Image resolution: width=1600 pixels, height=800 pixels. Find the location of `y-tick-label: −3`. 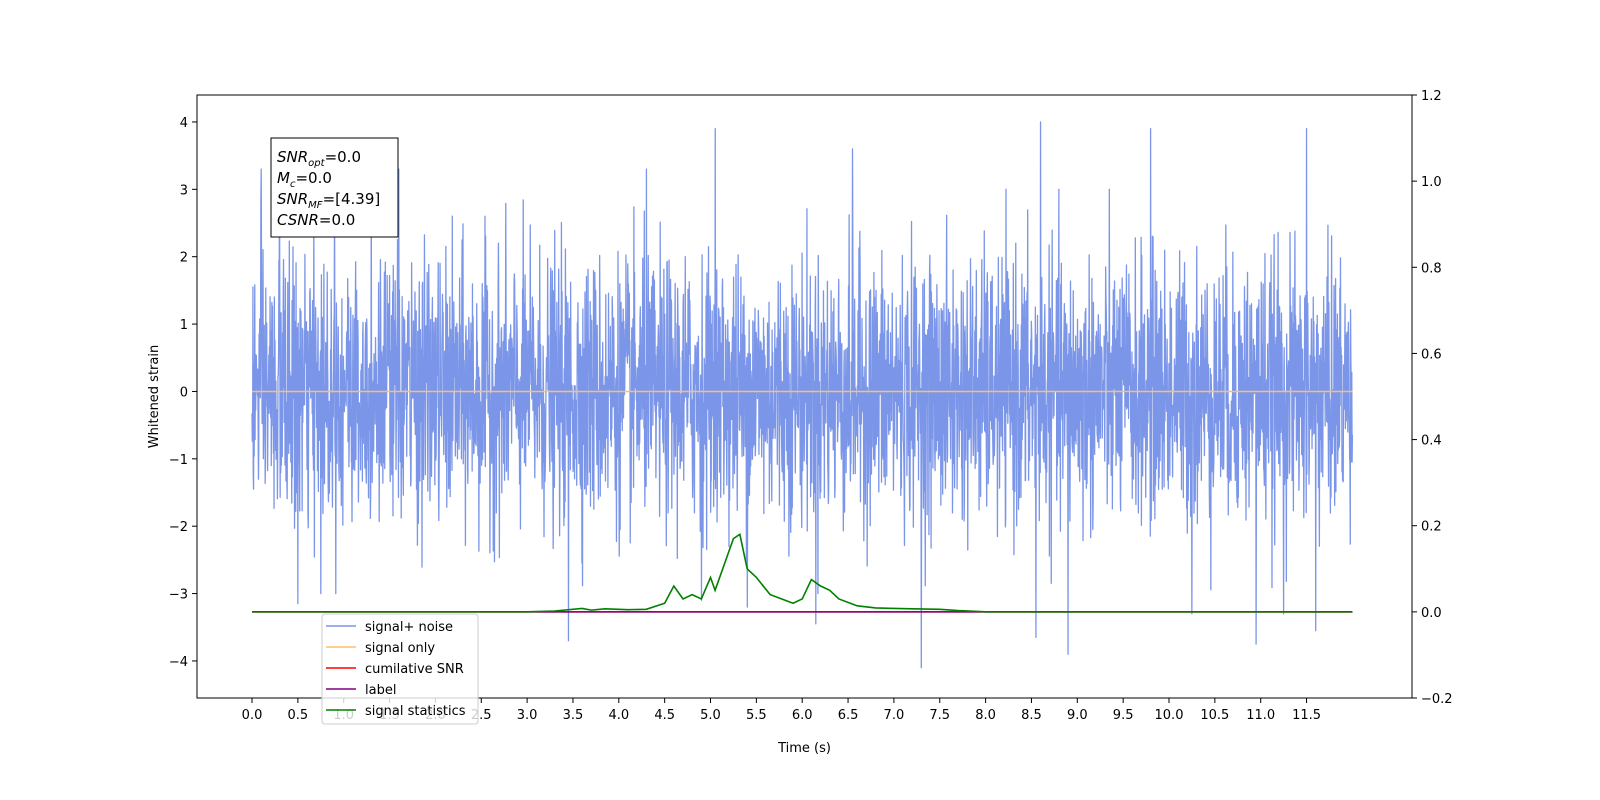

y-tick-label: −3 is located at coordinates (178, 595).